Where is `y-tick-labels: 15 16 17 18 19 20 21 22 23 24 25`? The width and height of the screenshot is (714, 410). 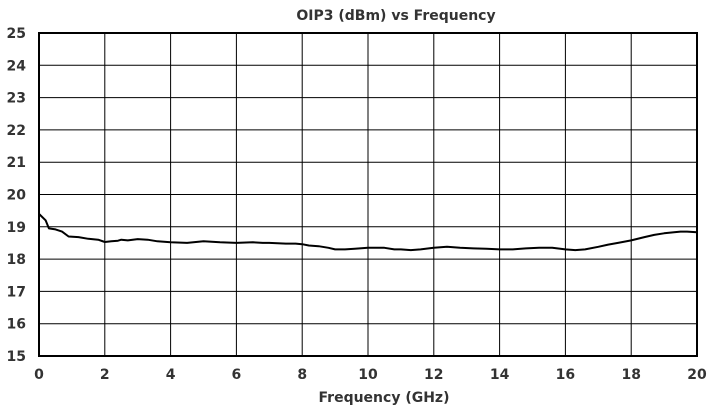
y-tick-labels: 15 16 17 18 19 20 21 22 23 24 25 is located at coordinates (17, 195).